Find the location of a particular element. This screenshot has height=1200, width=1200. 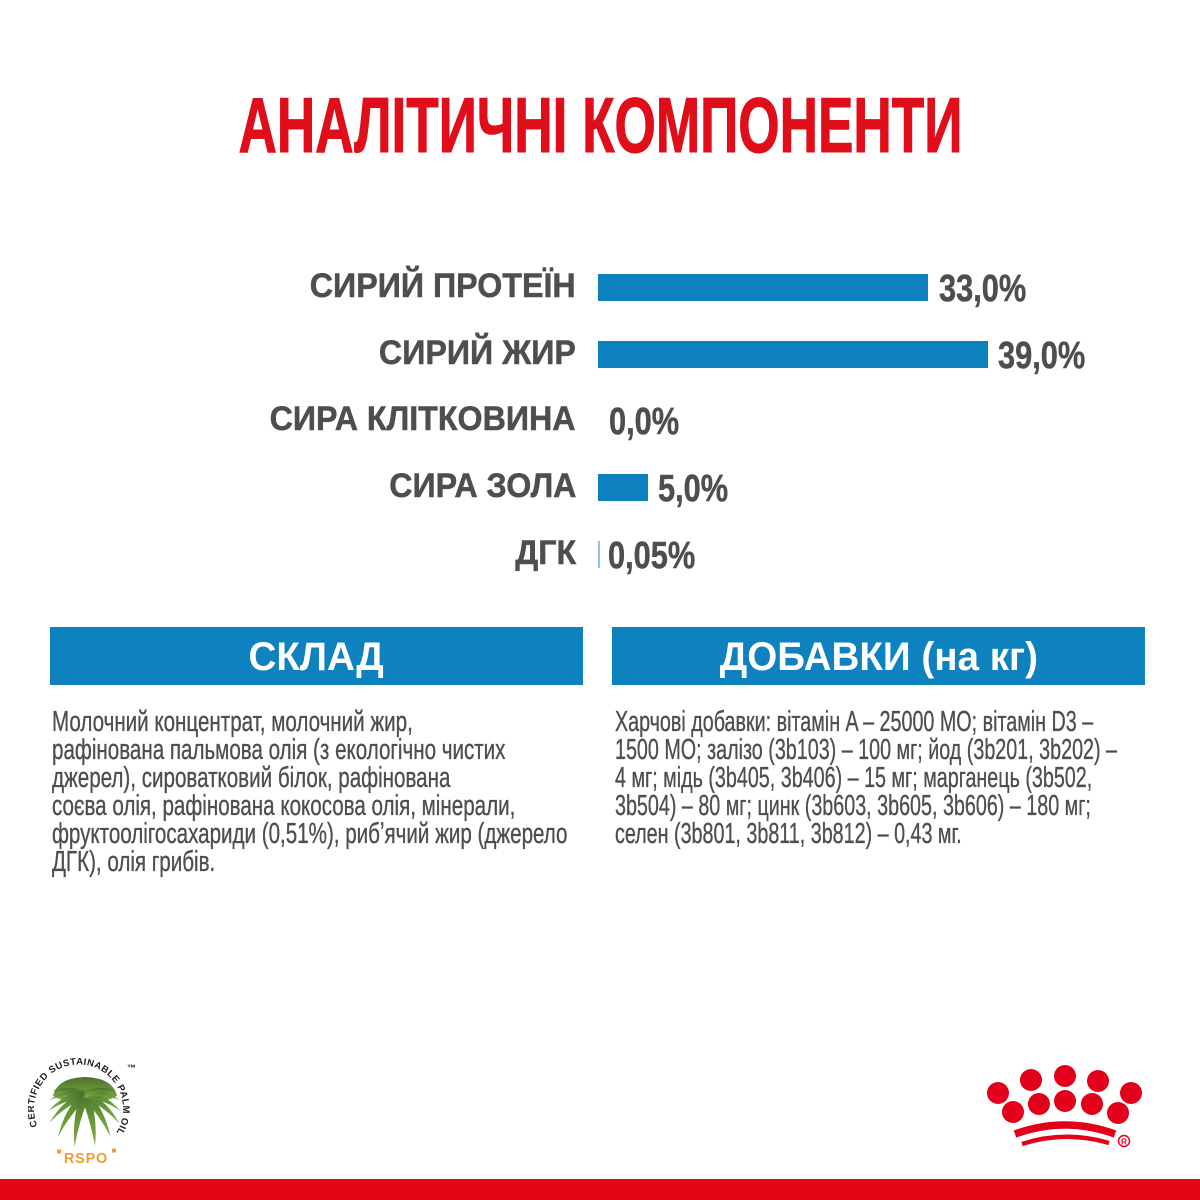

svg-text: R is located at coordinates (1124, 1142).